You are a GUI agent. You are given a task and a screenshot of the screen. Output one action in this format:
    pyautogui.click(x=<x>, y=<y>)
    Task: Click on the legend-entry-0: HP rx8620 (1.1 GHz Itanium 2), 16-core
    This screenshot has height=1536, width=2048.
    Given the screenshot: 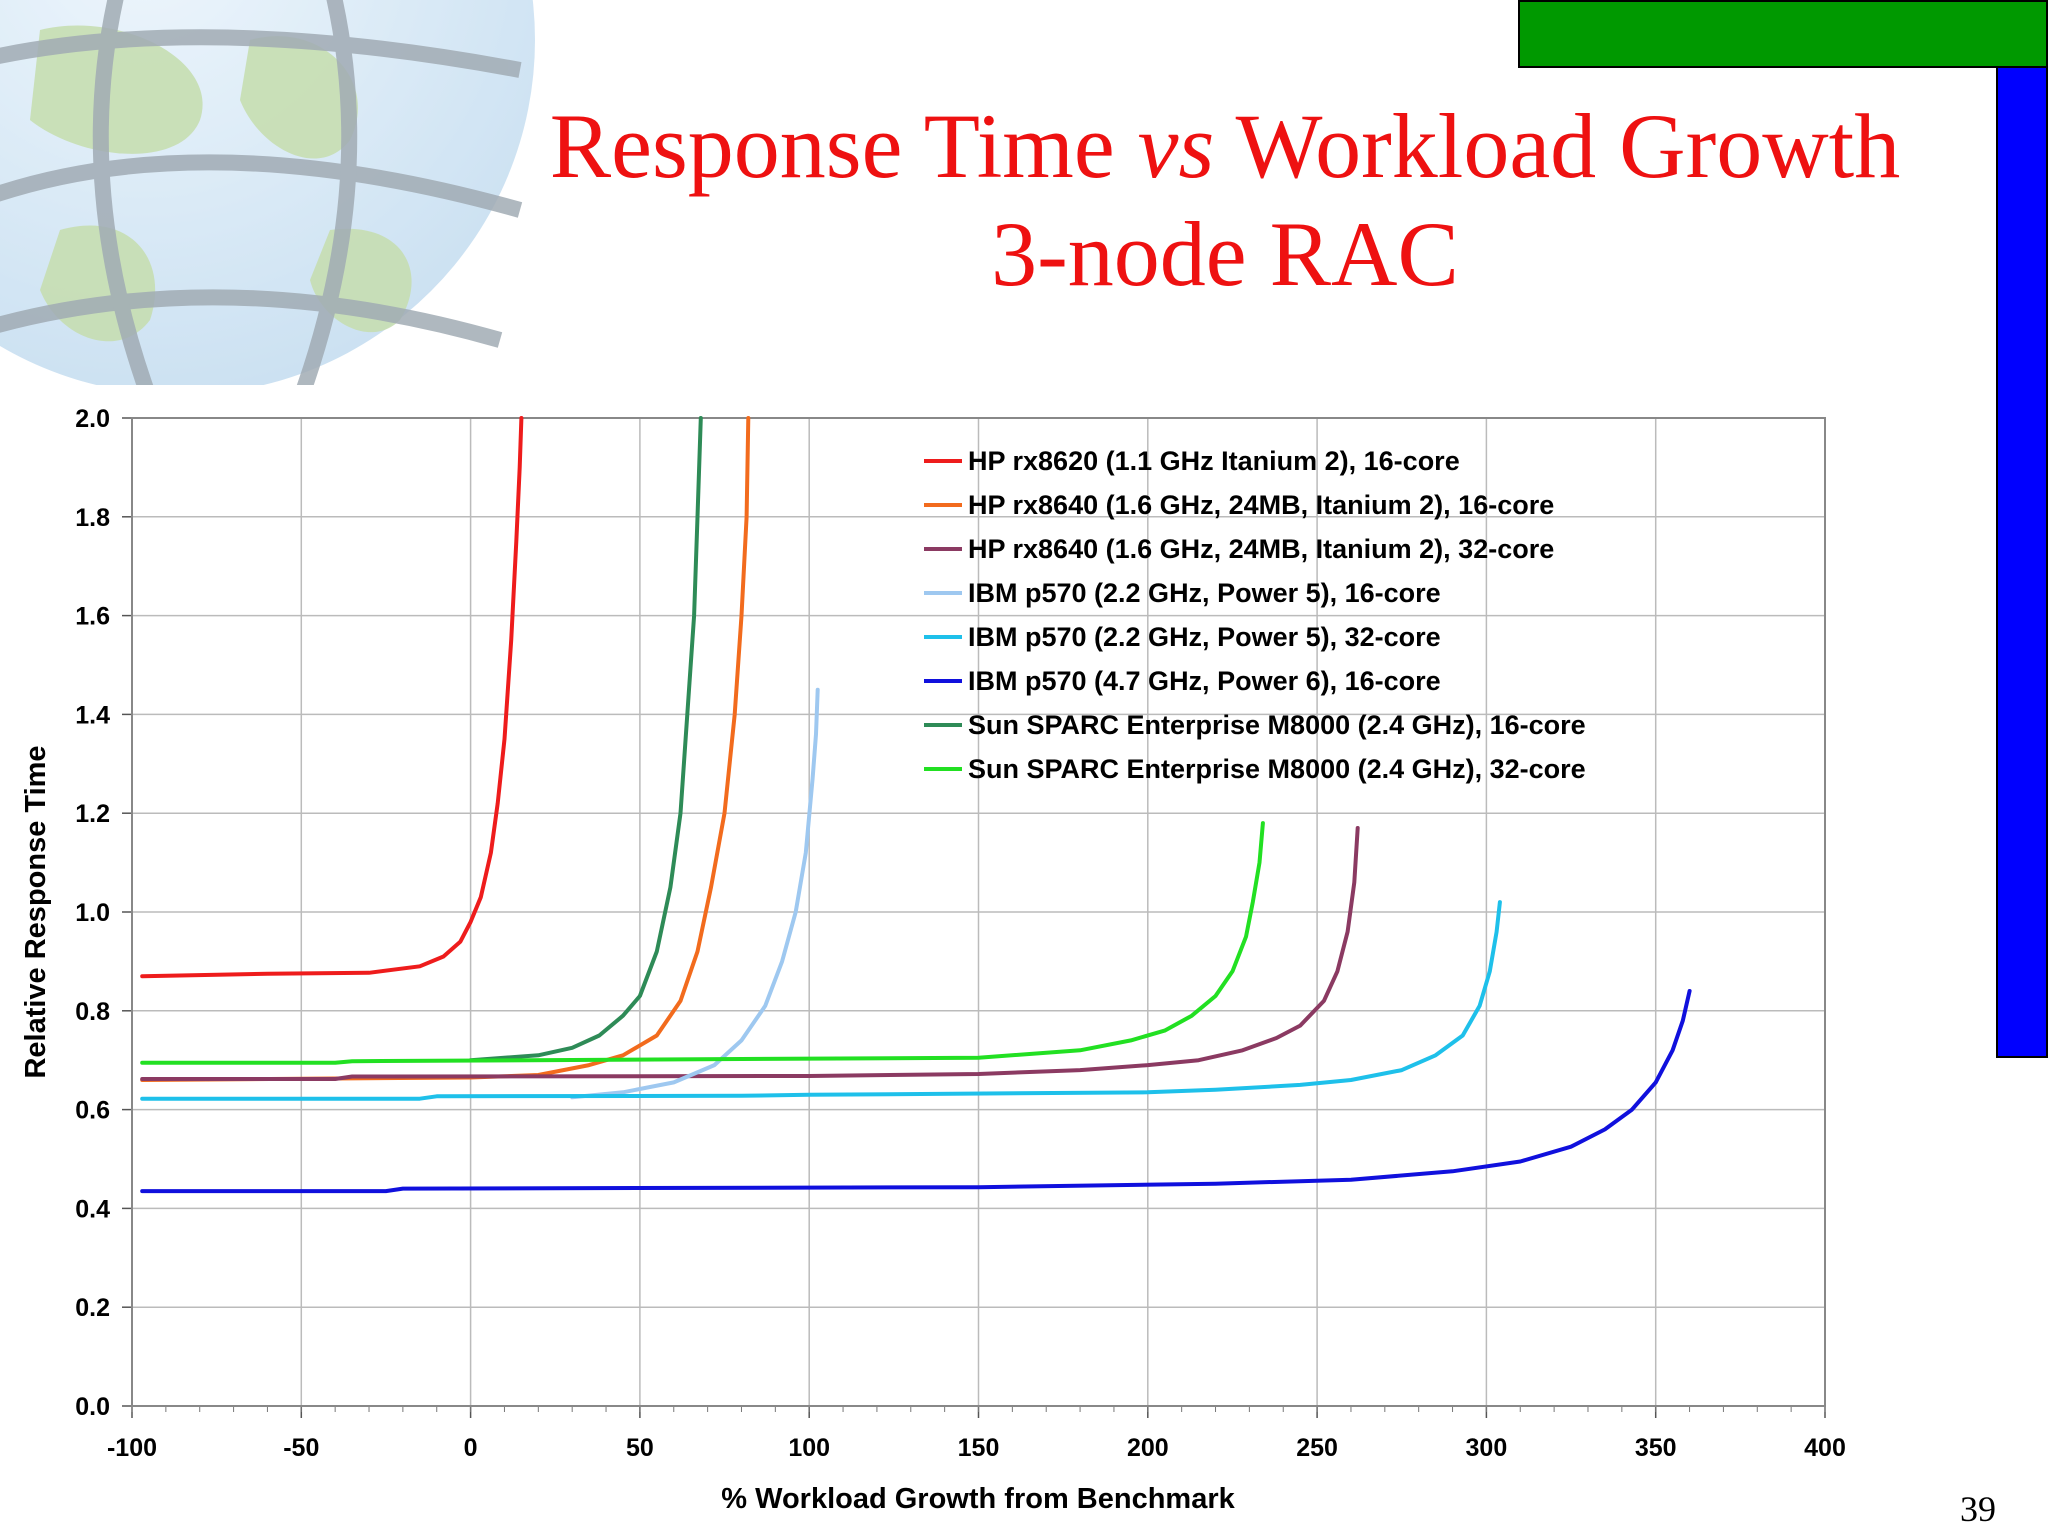 What is the action you would take?
    pyautogui.click(x=1214, y=461)
    